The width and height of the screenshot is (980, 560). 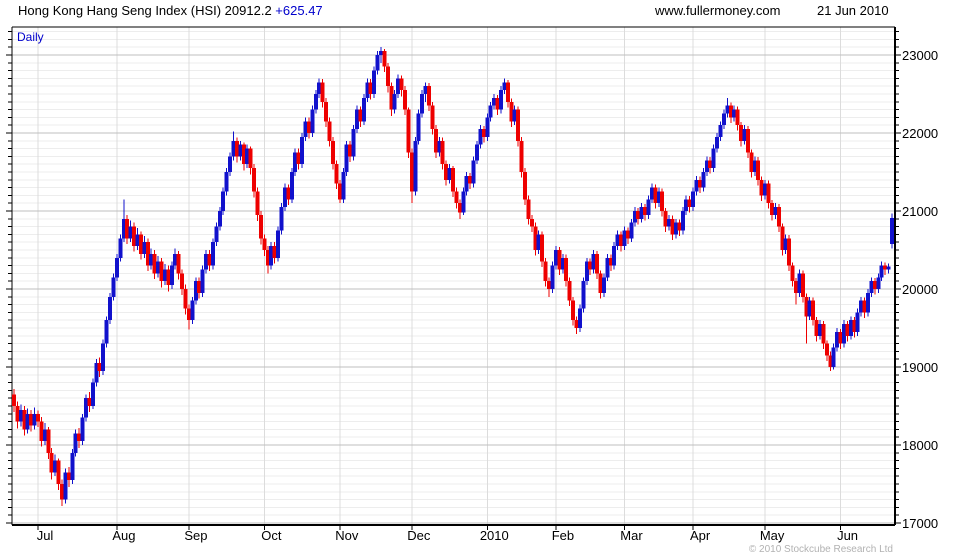 I want to click on copyright-text: © 2010 Stockcube Research Ltd, so click(x=821, y=549).